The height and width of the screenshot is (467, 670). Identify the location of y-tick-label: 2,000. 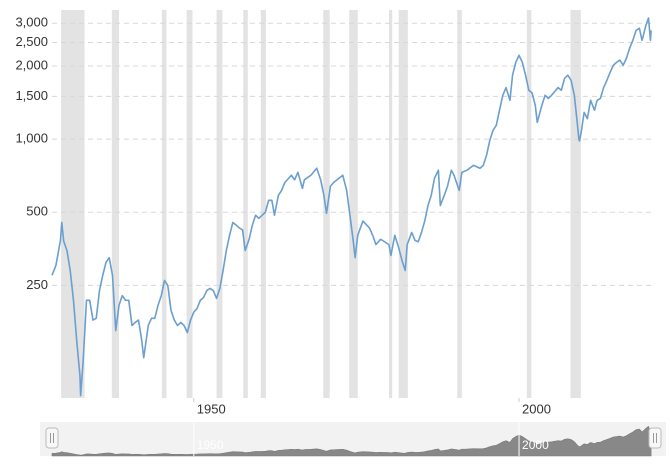
(31, 64).